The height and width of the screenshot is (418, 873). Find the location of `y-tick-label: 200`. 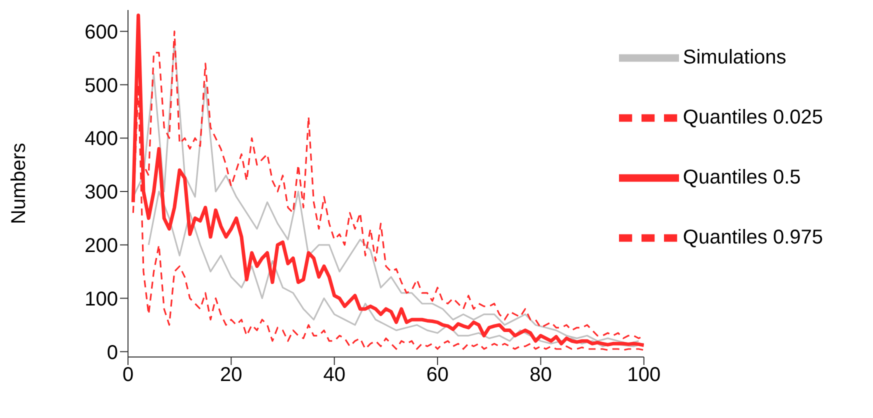

y-tick-label: 200 is located at coordinates (101, 245).